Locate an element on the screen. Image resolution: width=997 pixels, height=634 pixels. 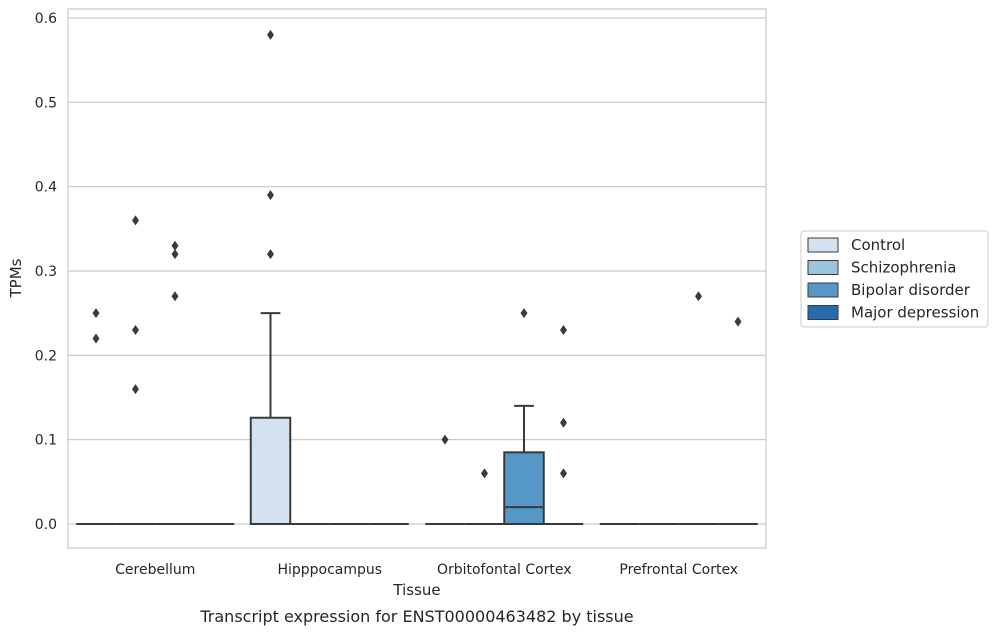
y-tick-label: 0.1 is located at coordinates (46, 441).